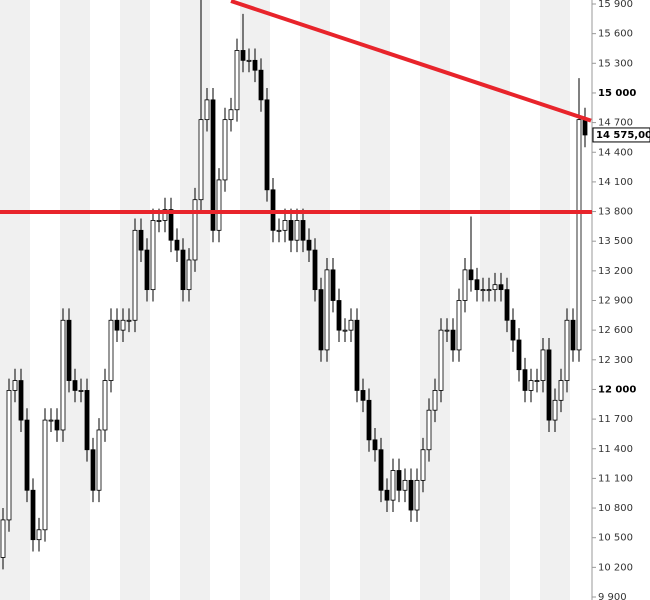 The width and height of the screenshot is (650, 600). What do you see at coordinates (615, 508) in the screenshot?
I see `y-tick-label: 10 800` at bounding box center [615, 508].